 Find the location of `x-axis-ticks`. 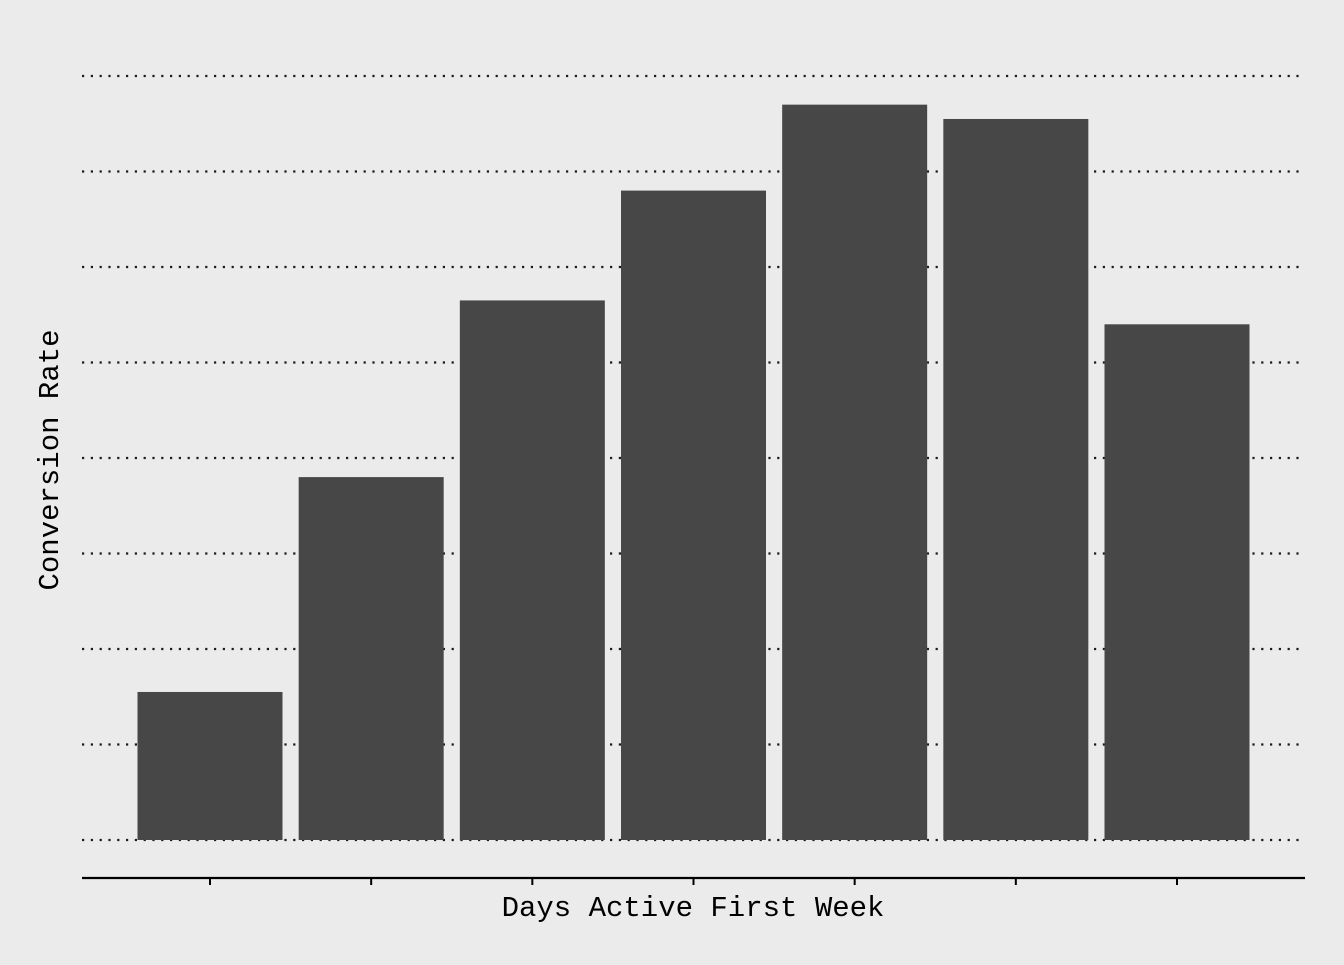

x-axis-ticks is located at coordinates (693, 881).